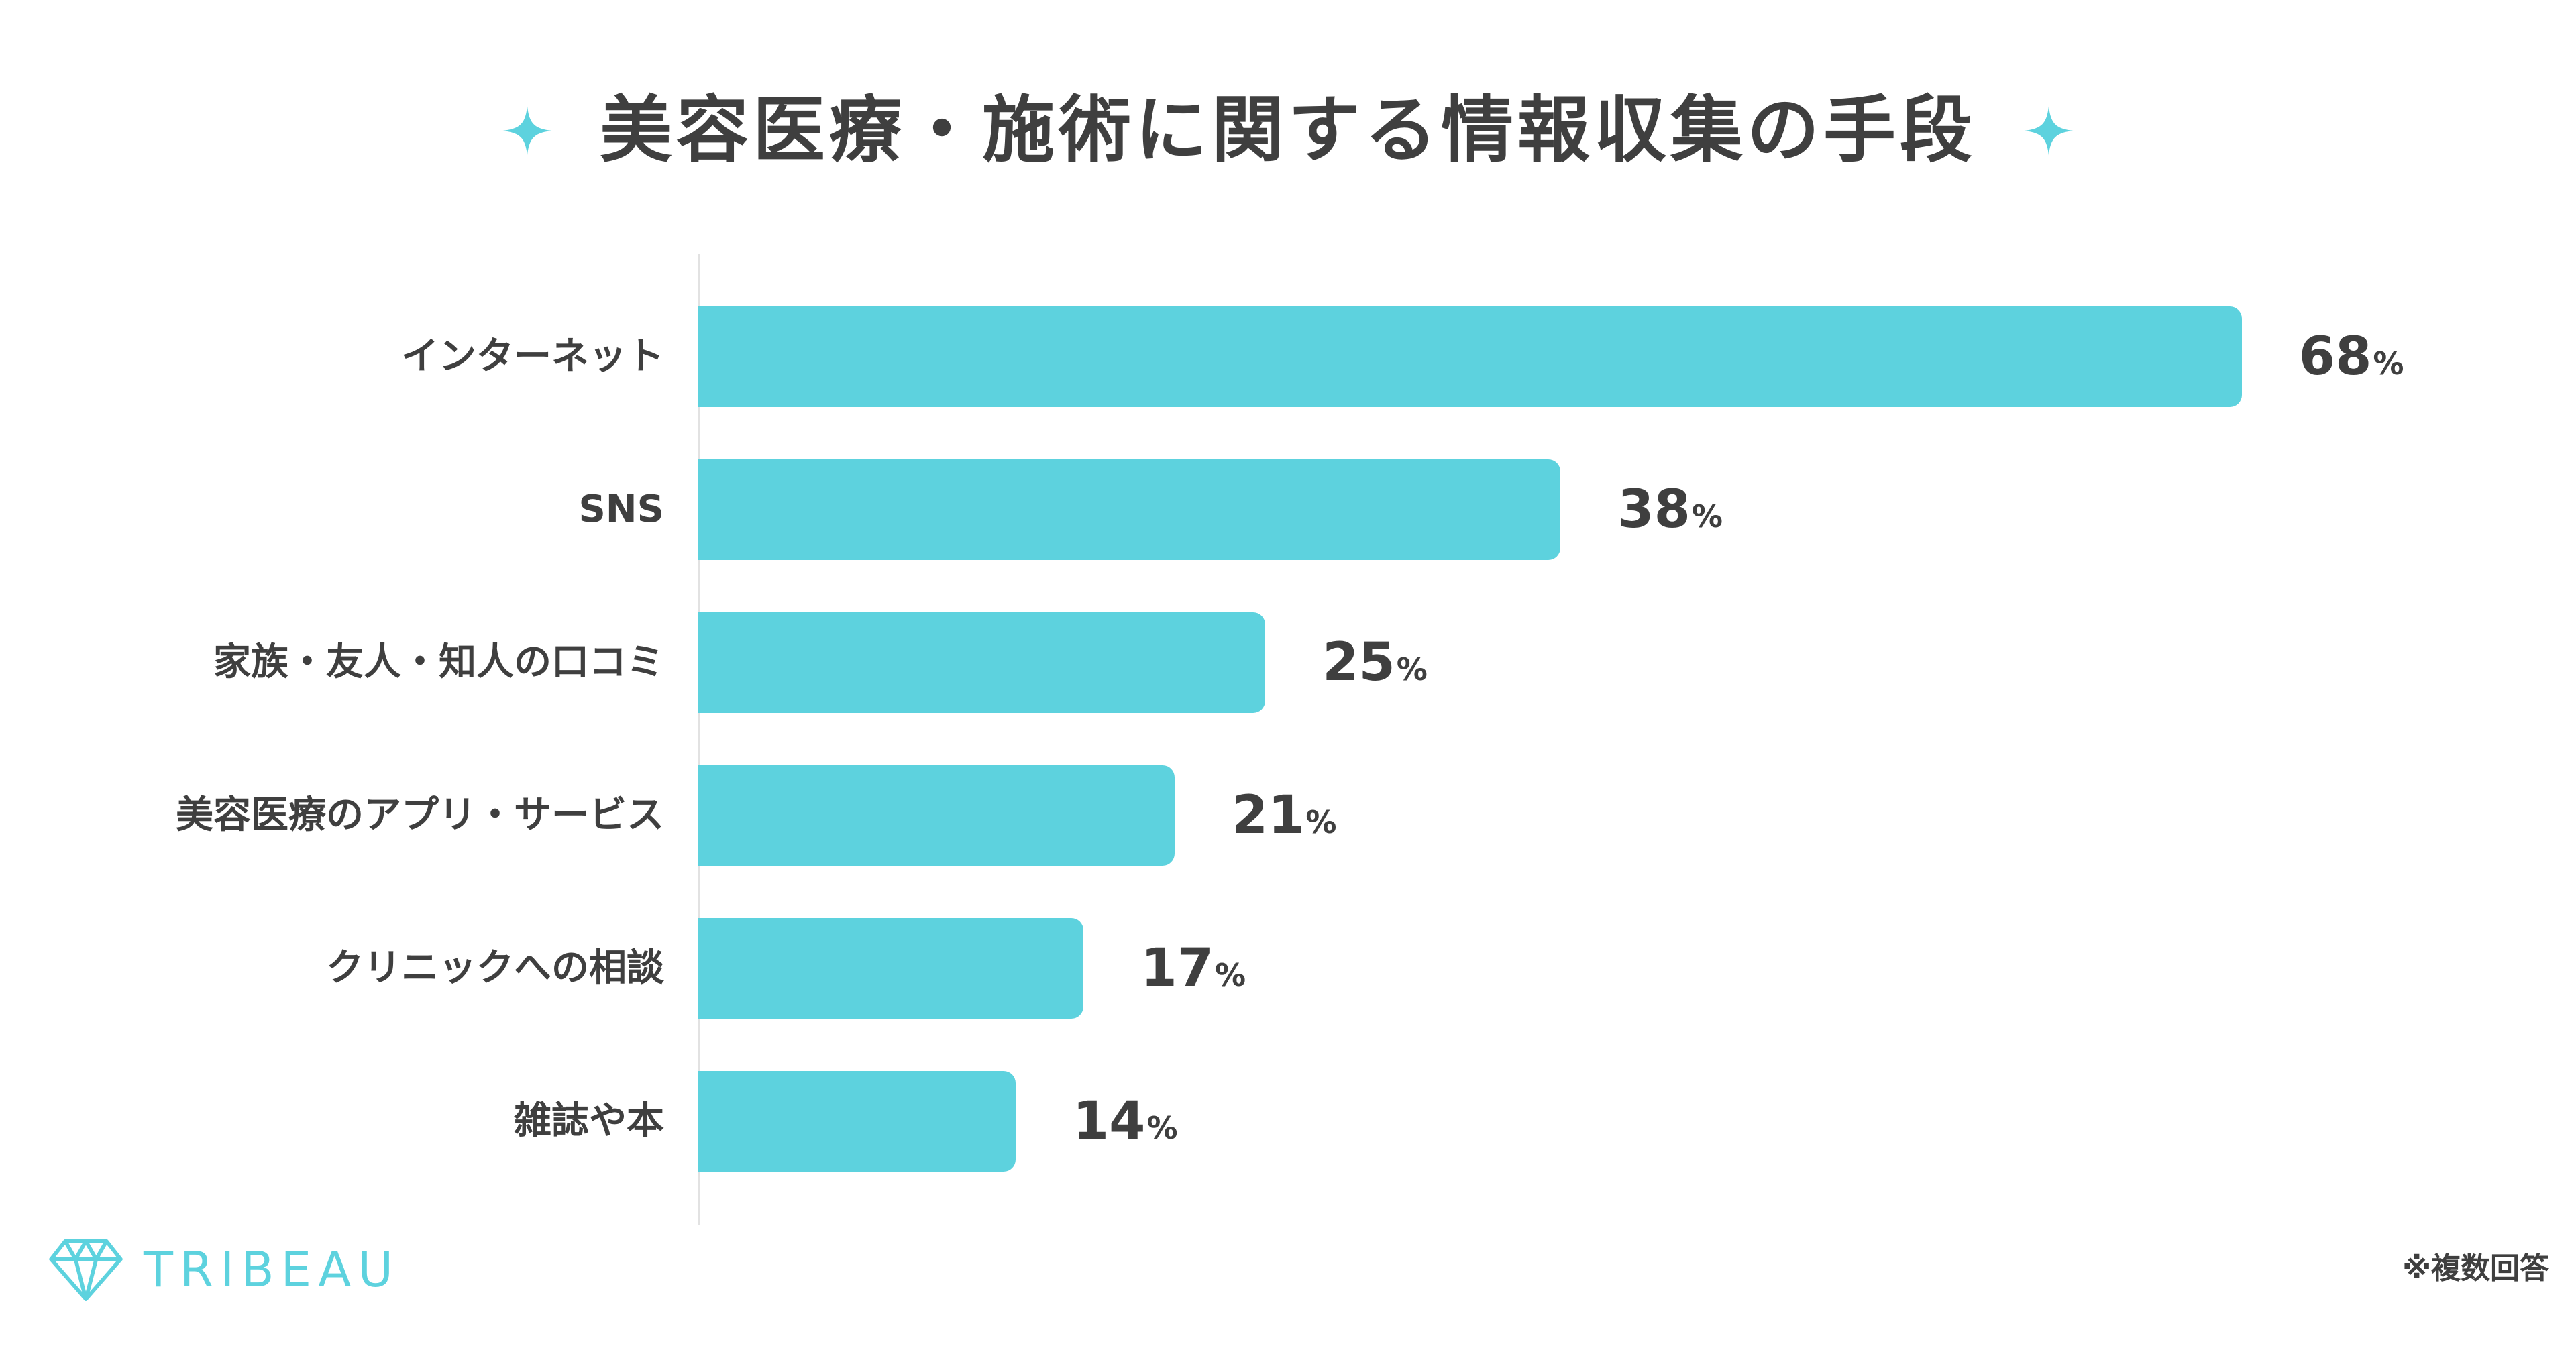 This screenshot has height=1348, width=2576. I want to click on category-label: 美容医療のアプリ・サービス, so click(420, 815).